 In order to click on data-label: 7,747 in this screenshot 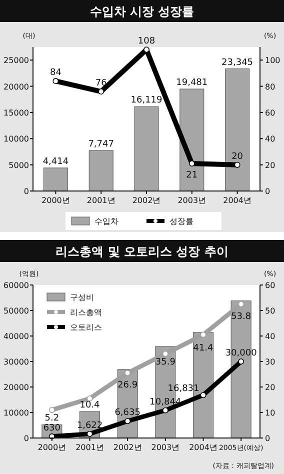, I will do `click(101, 144)`.